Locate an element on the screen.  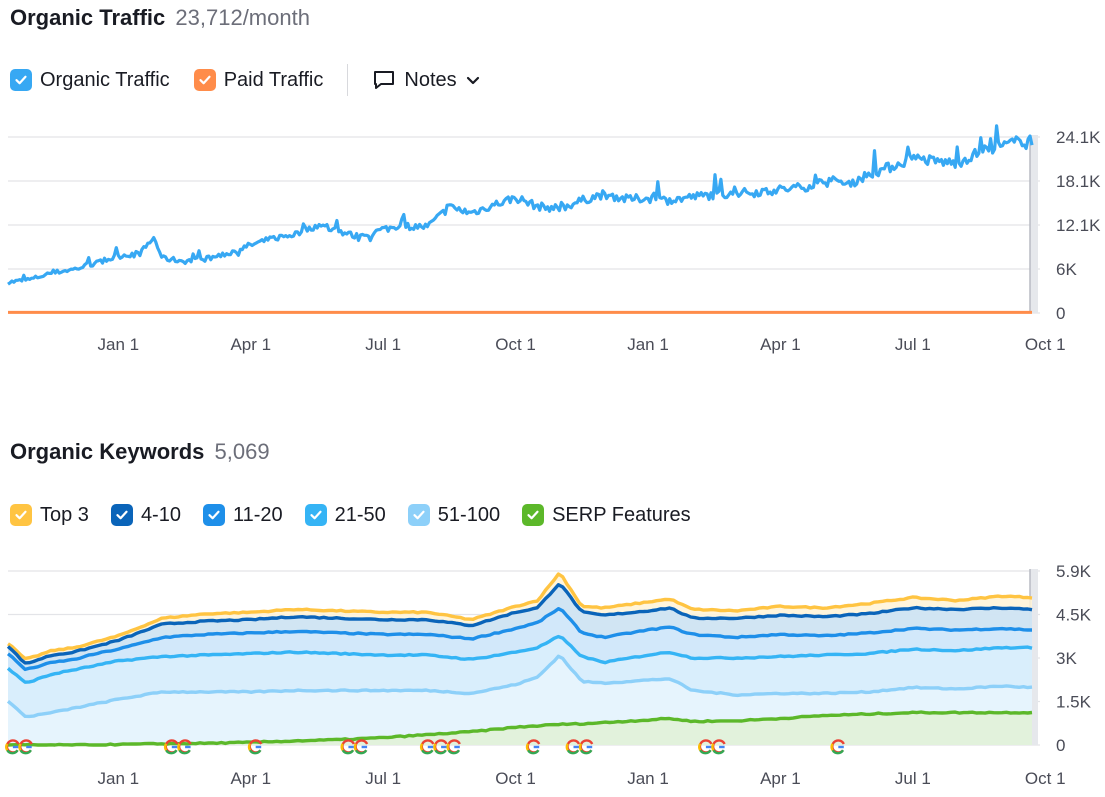
series-21-50-line is located at coordinates (519, 659).